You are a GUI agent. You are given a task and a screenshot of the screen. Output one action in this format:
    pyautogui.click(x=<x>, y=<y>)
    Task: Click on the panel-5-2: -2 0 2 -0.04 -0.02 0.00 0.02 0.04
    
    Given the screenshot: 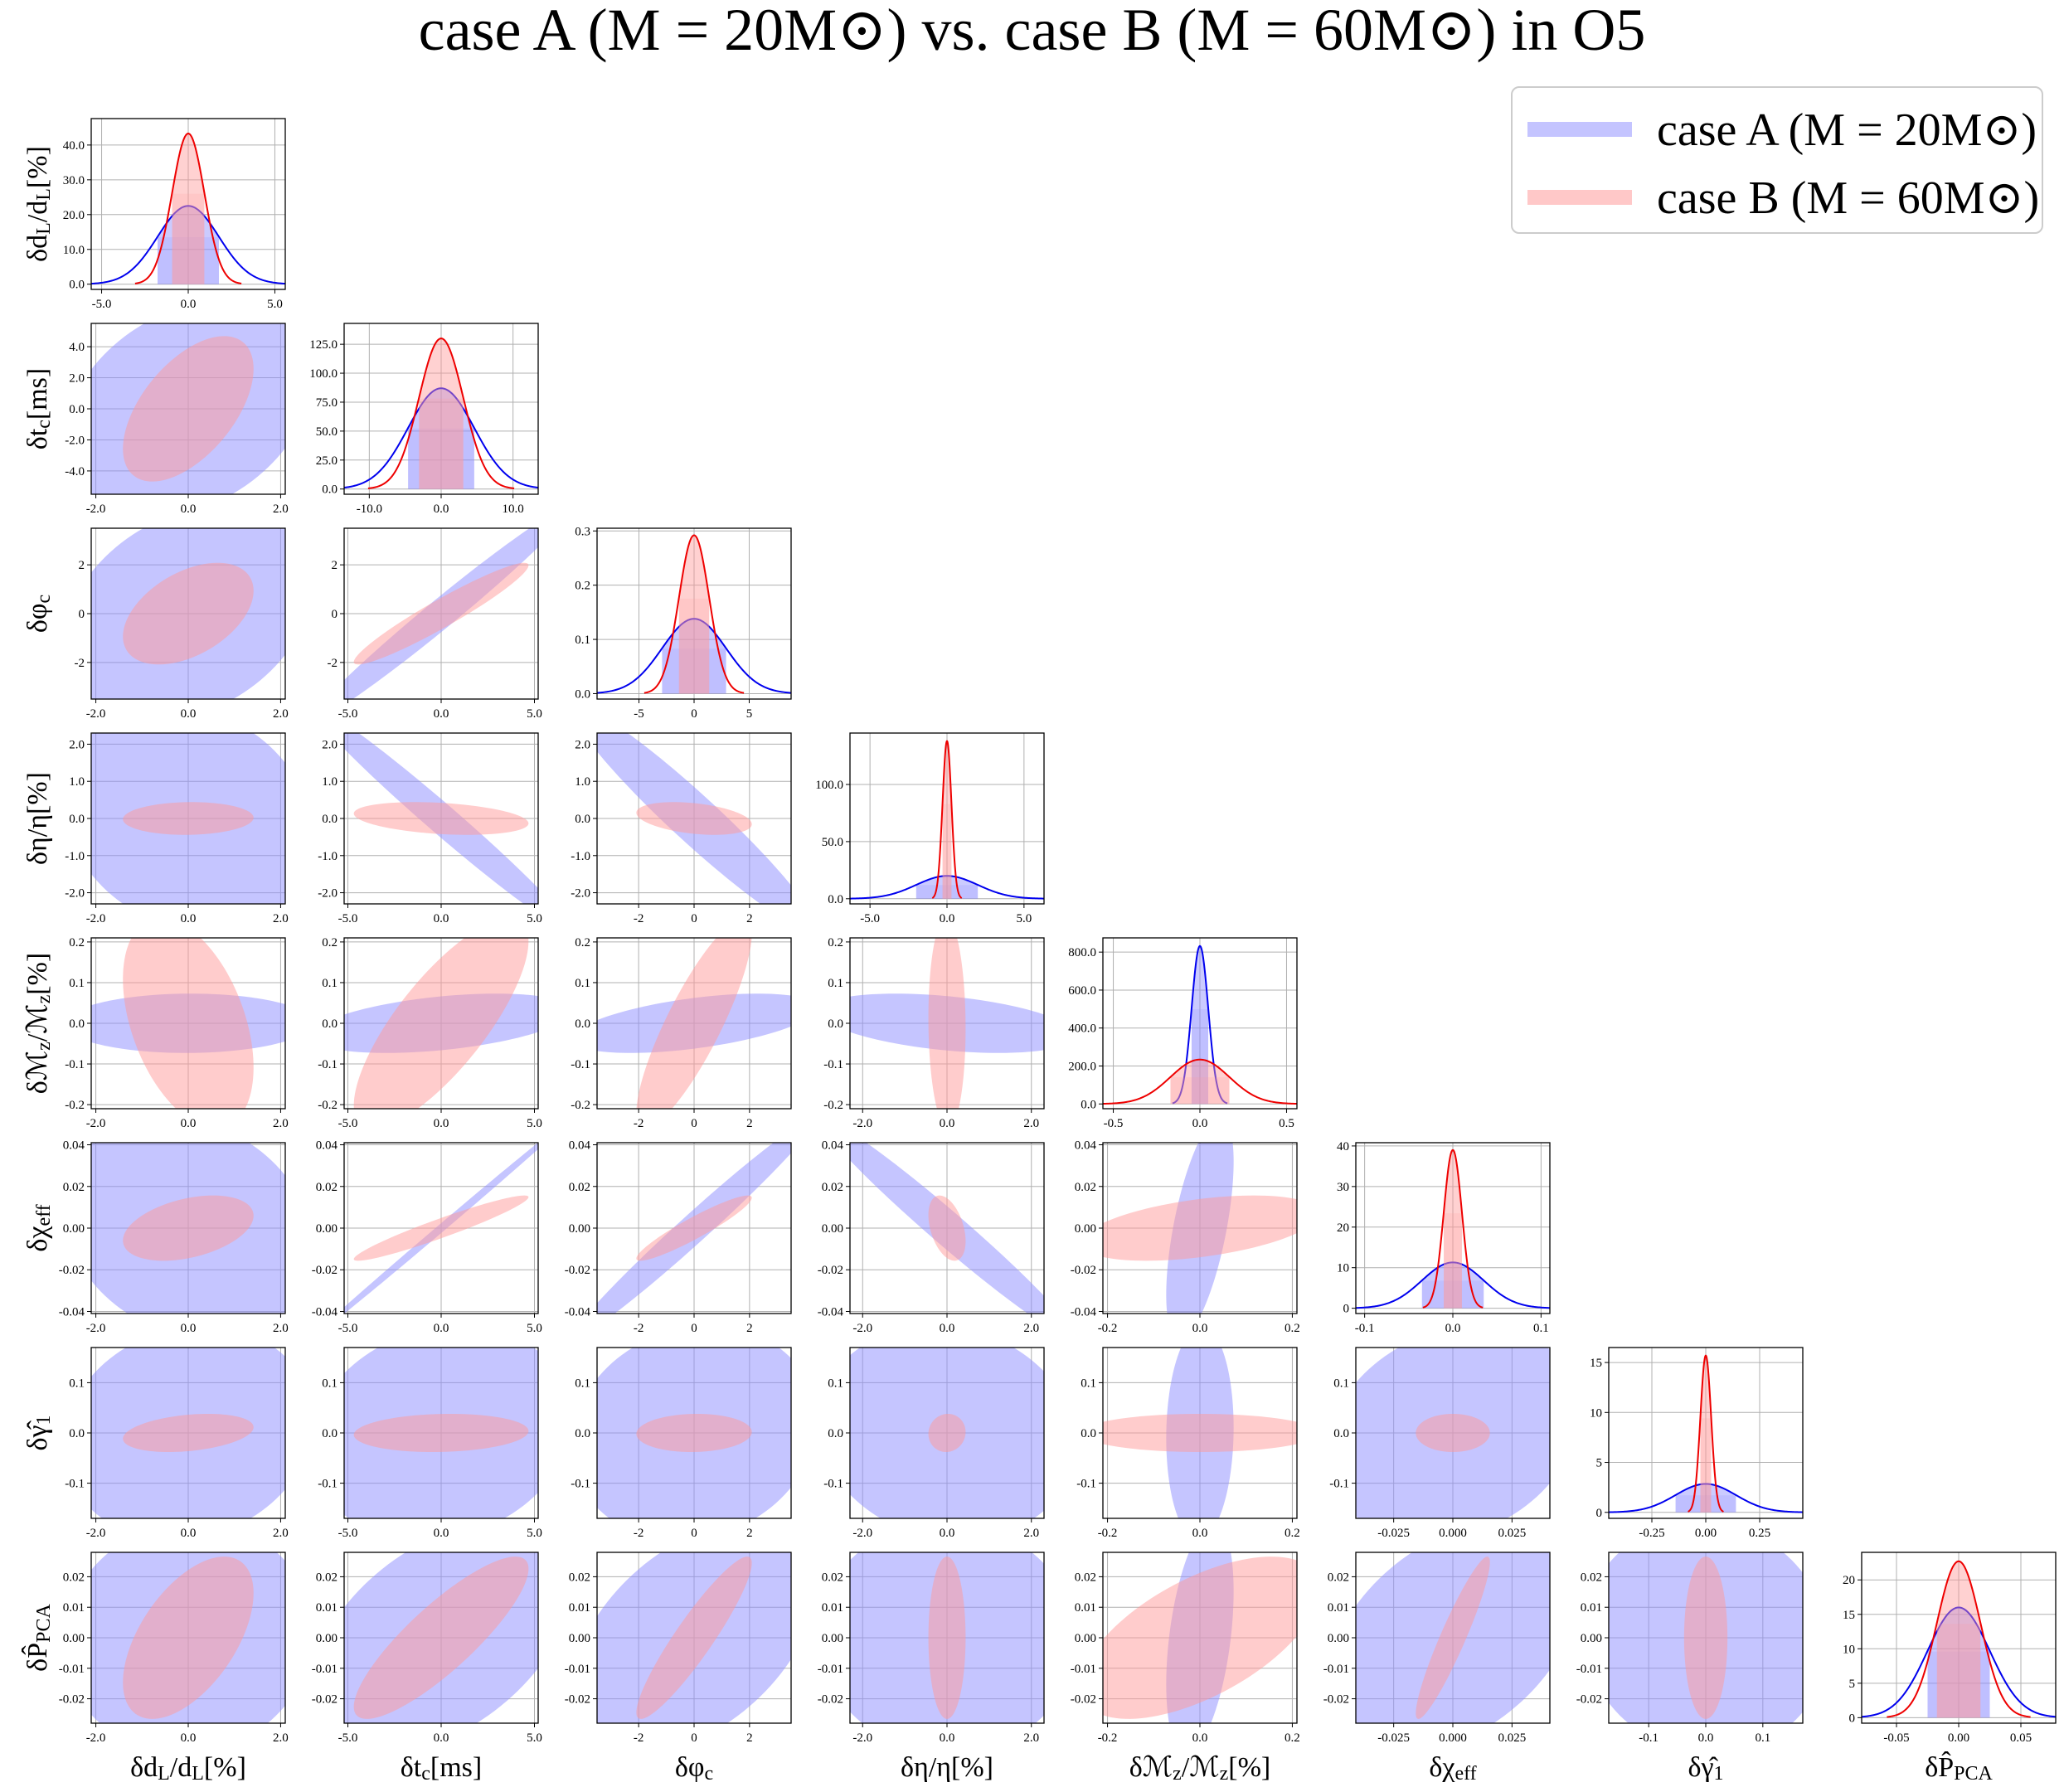 What is the action you would take?
    pyautogui.click(x=678, y=1237)
    